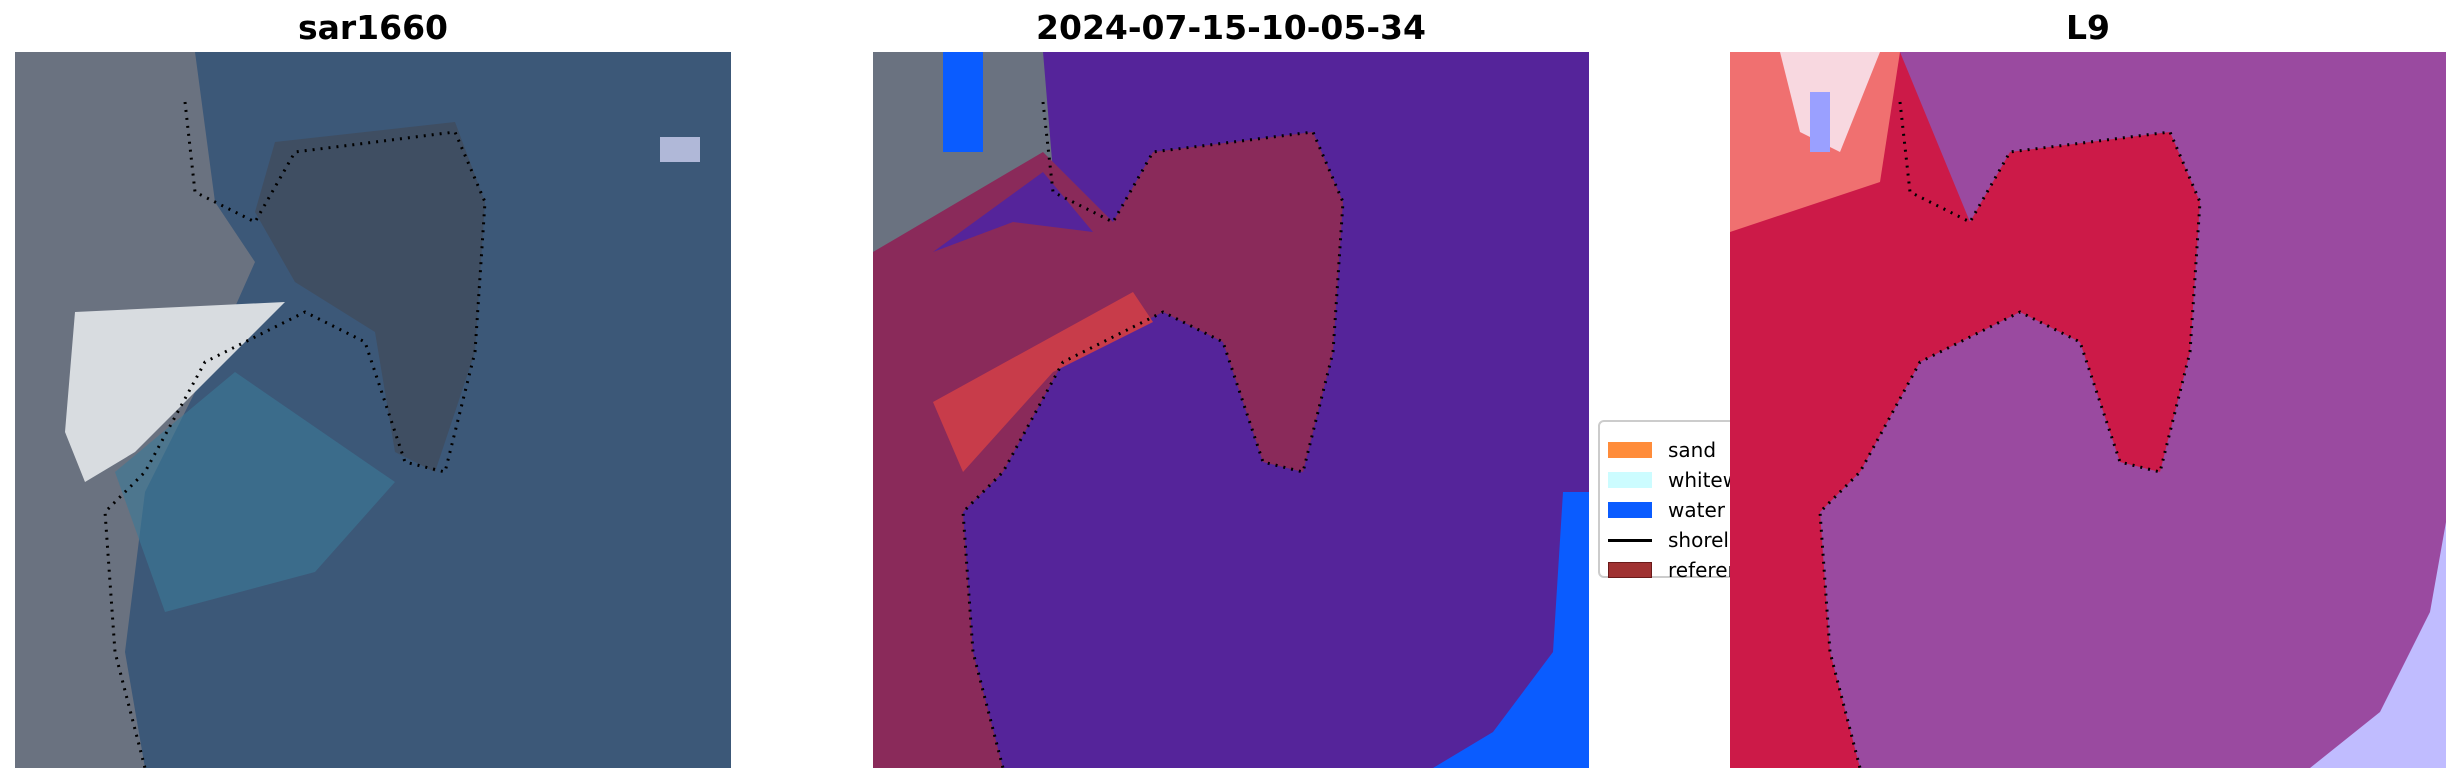 This screenshot has width=2460, height=783. What do you see at coordinates (1666, 510) in the screenshot?
I see `legend-item-water: water` at bounding box center [1666, 510].